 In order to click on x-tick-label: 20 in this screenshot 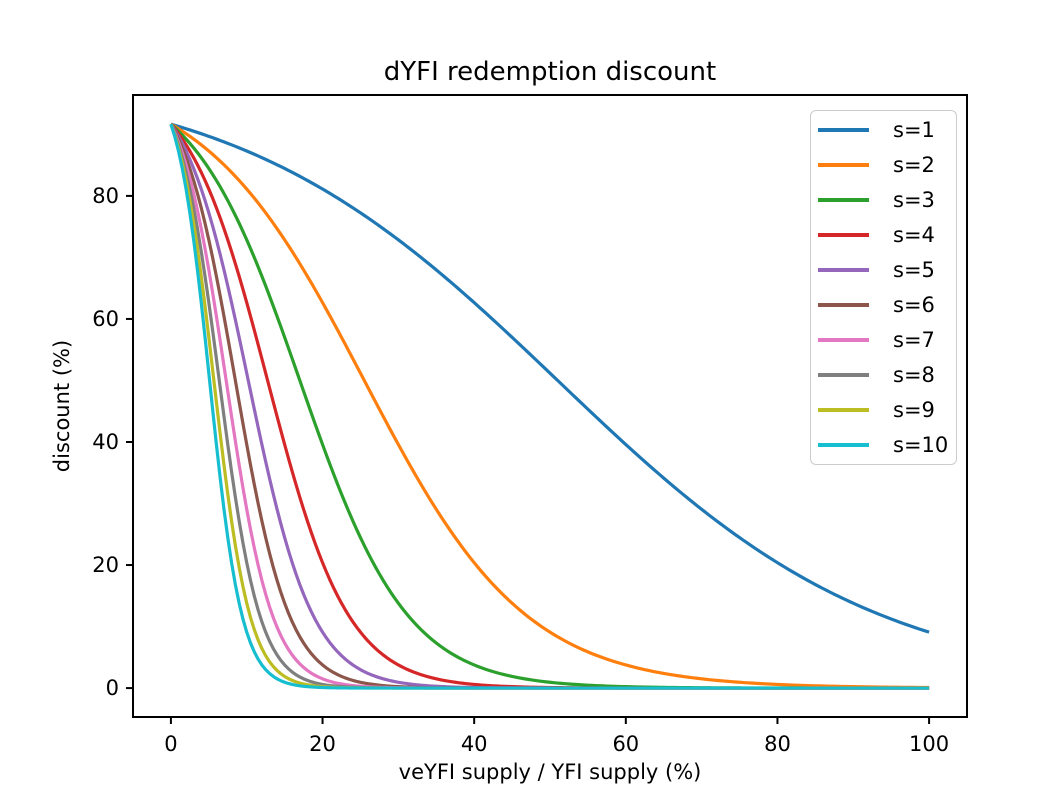, I will do `click(322, 744)`.